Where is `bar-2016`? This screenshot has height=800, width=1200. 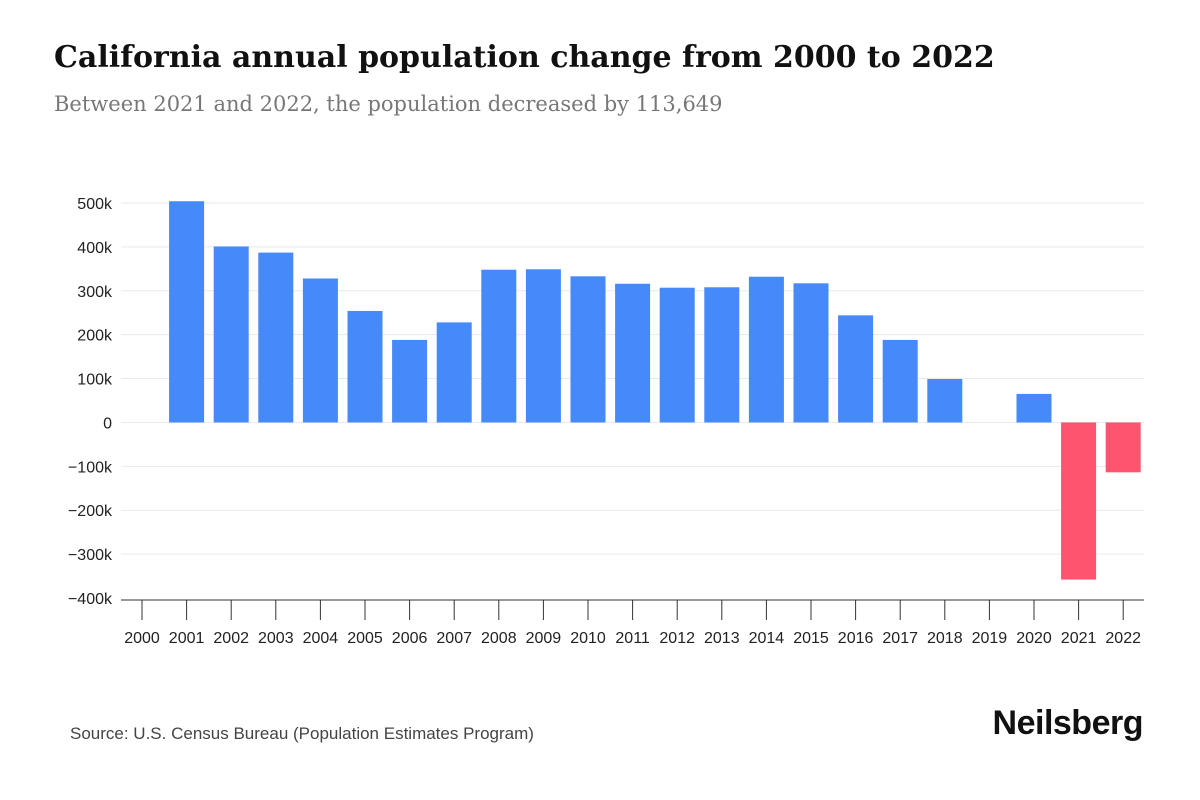
bar-2016 is located at coordinates (856, 369).